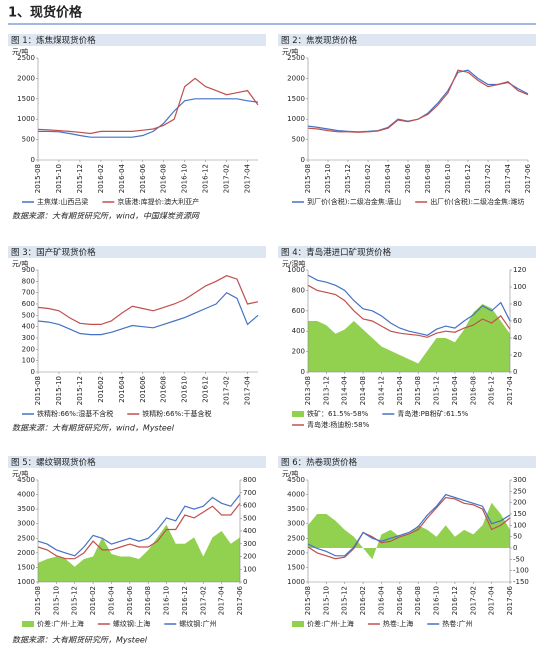  Describe the element at coordinates (53, 252) in the screenshot. I see `figure-title: 图 3：国产矿现货价格` at that location.